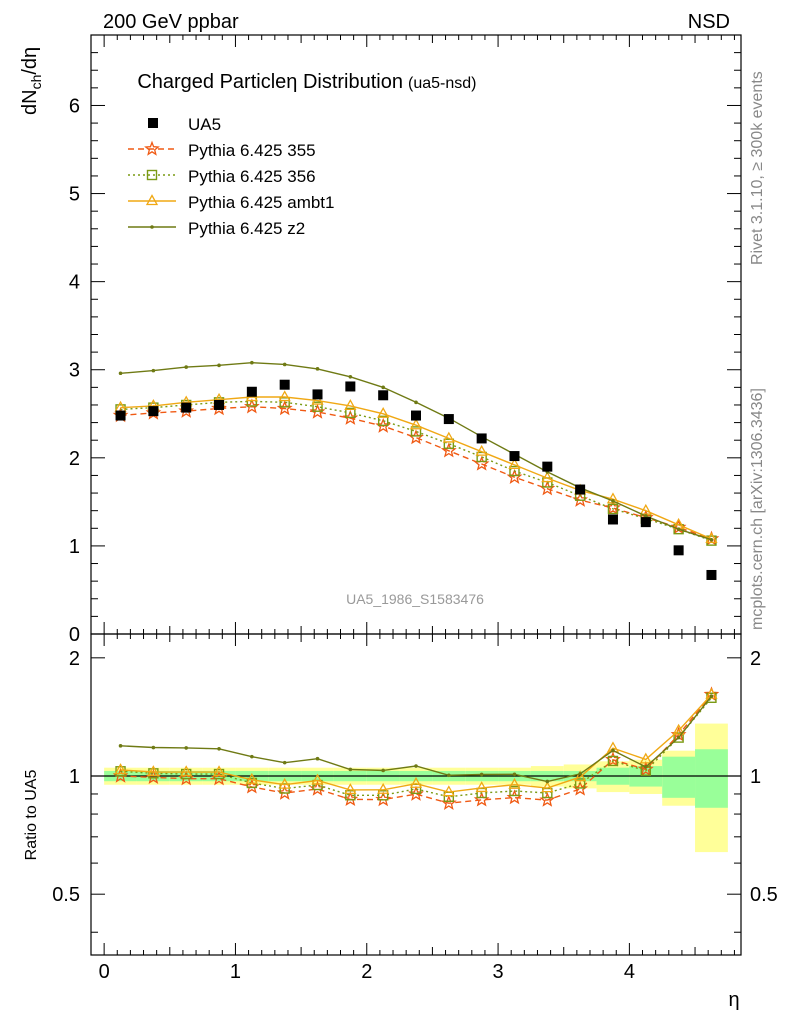 The height and width of the screenshot is (1024, 786). Describe the element at coordinates (711, 778) in the screenshot. I see `band-stat` at that location.